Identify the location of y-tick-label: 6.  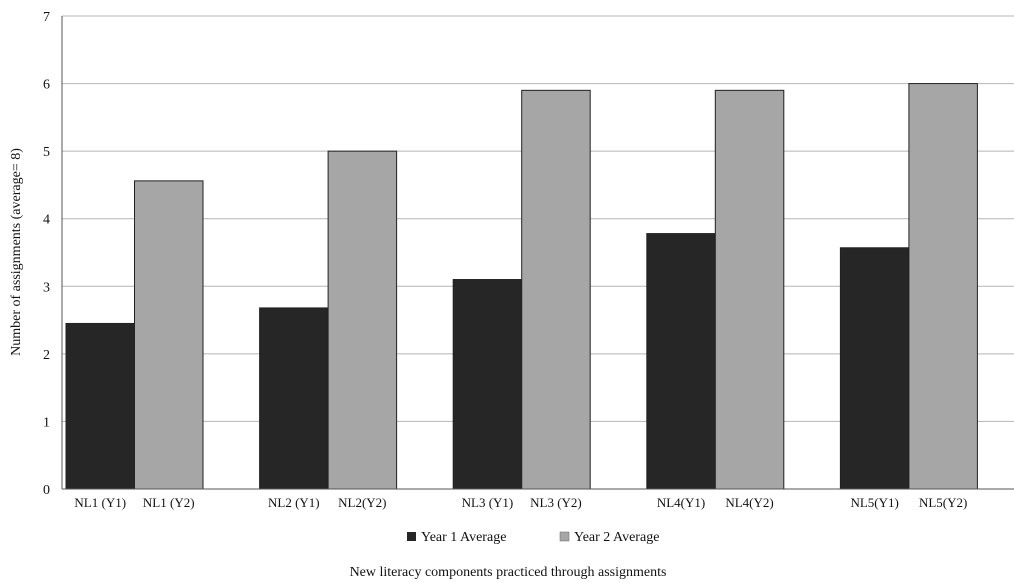
(46, 85).